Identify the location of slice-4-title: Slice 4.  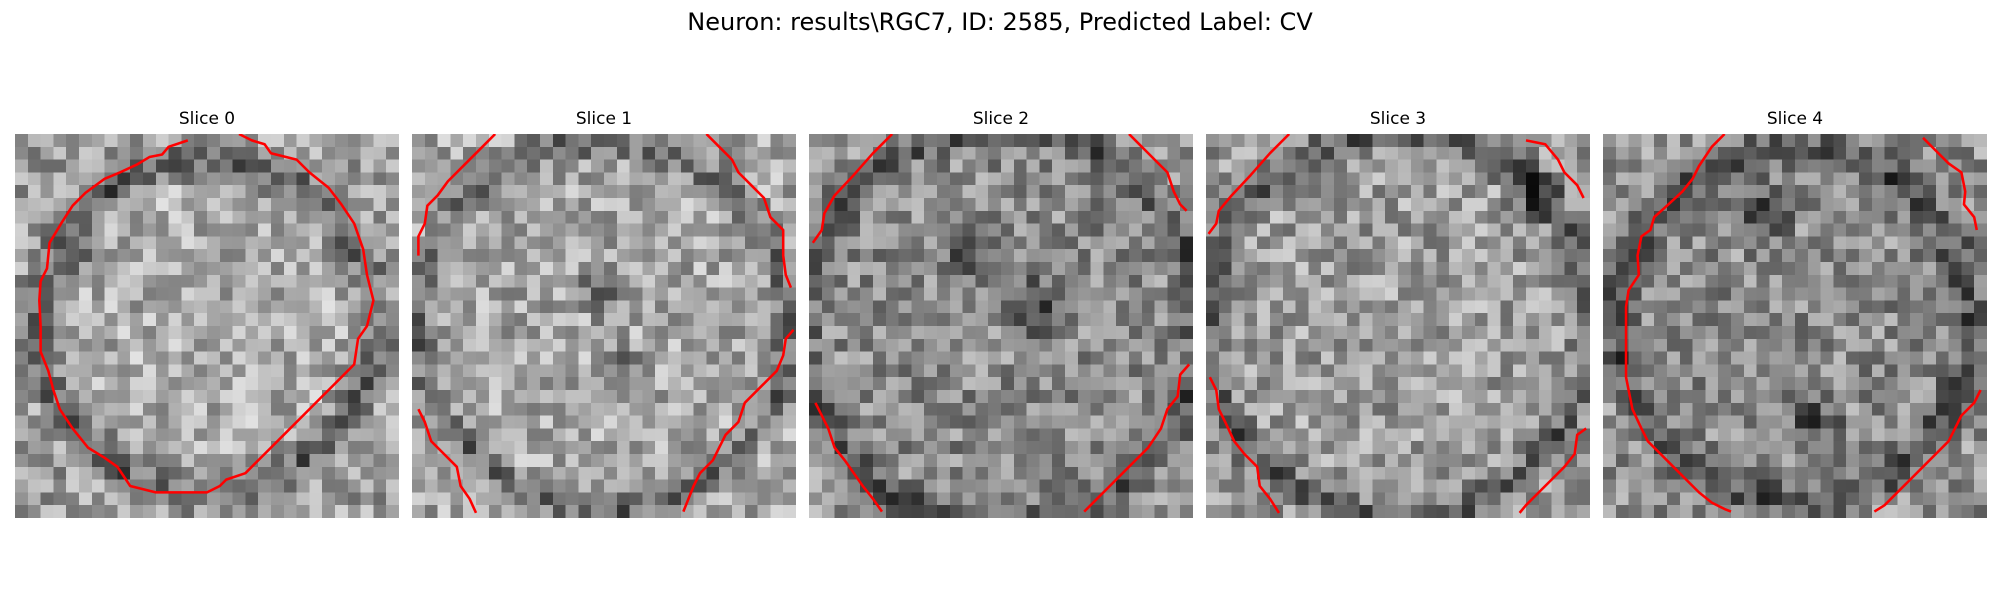
(1795, 119).